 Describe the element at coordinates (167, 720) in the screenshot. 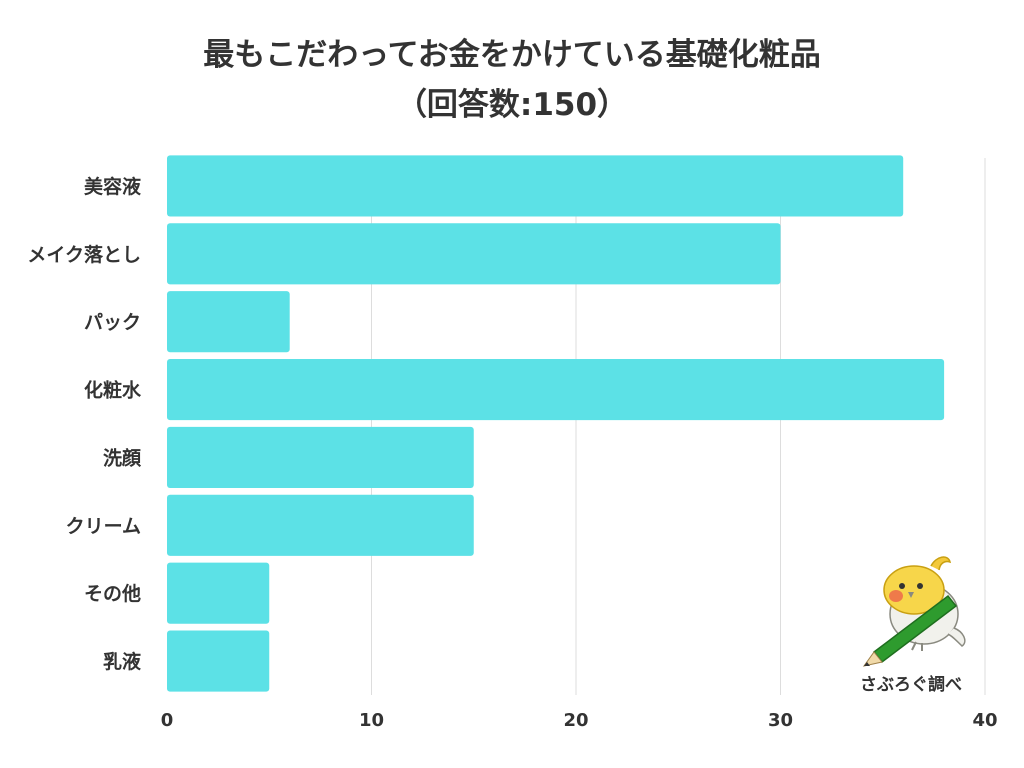

I see `x-tick-label: 0` at that location.